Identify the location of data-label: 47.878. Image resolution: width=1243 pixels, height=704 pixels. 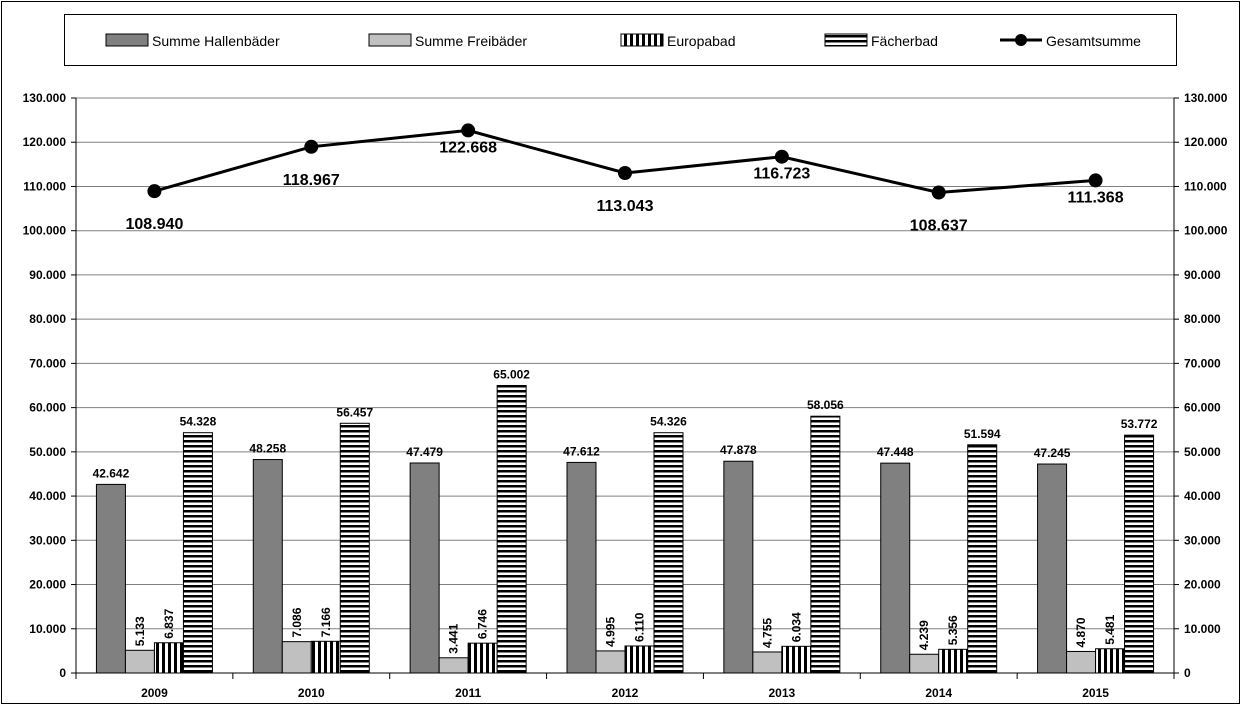
(738, 450).